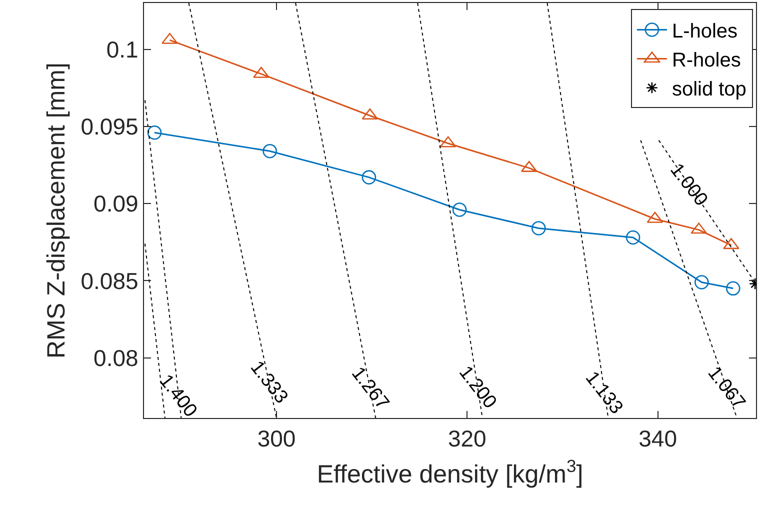 The width and height of the screenshot is (758, 530). I want to click on x-tick-label: 320, so click(467, 439).